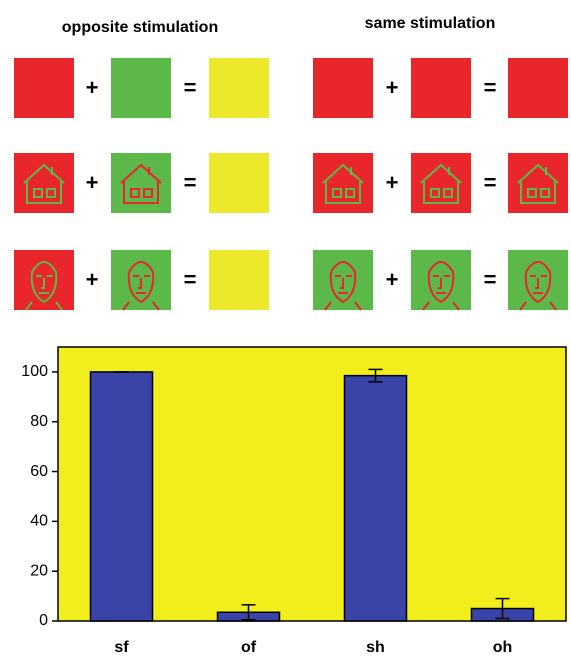 The height and width of the screenshot is (663, 571). I want to click on y-tick-label: 60, so click(39, 471).